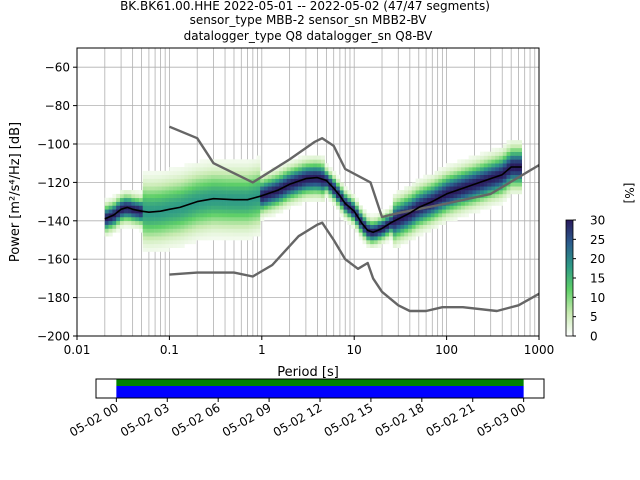 Image resolution: width=640 pixels, height=480 pixels. What do you see at coordinates (309, 20) in the screenshot?
I see `title-line-2: sensor_type MBB-2 sensor_sn MBB2-BV` at bounding box center [309, 20].